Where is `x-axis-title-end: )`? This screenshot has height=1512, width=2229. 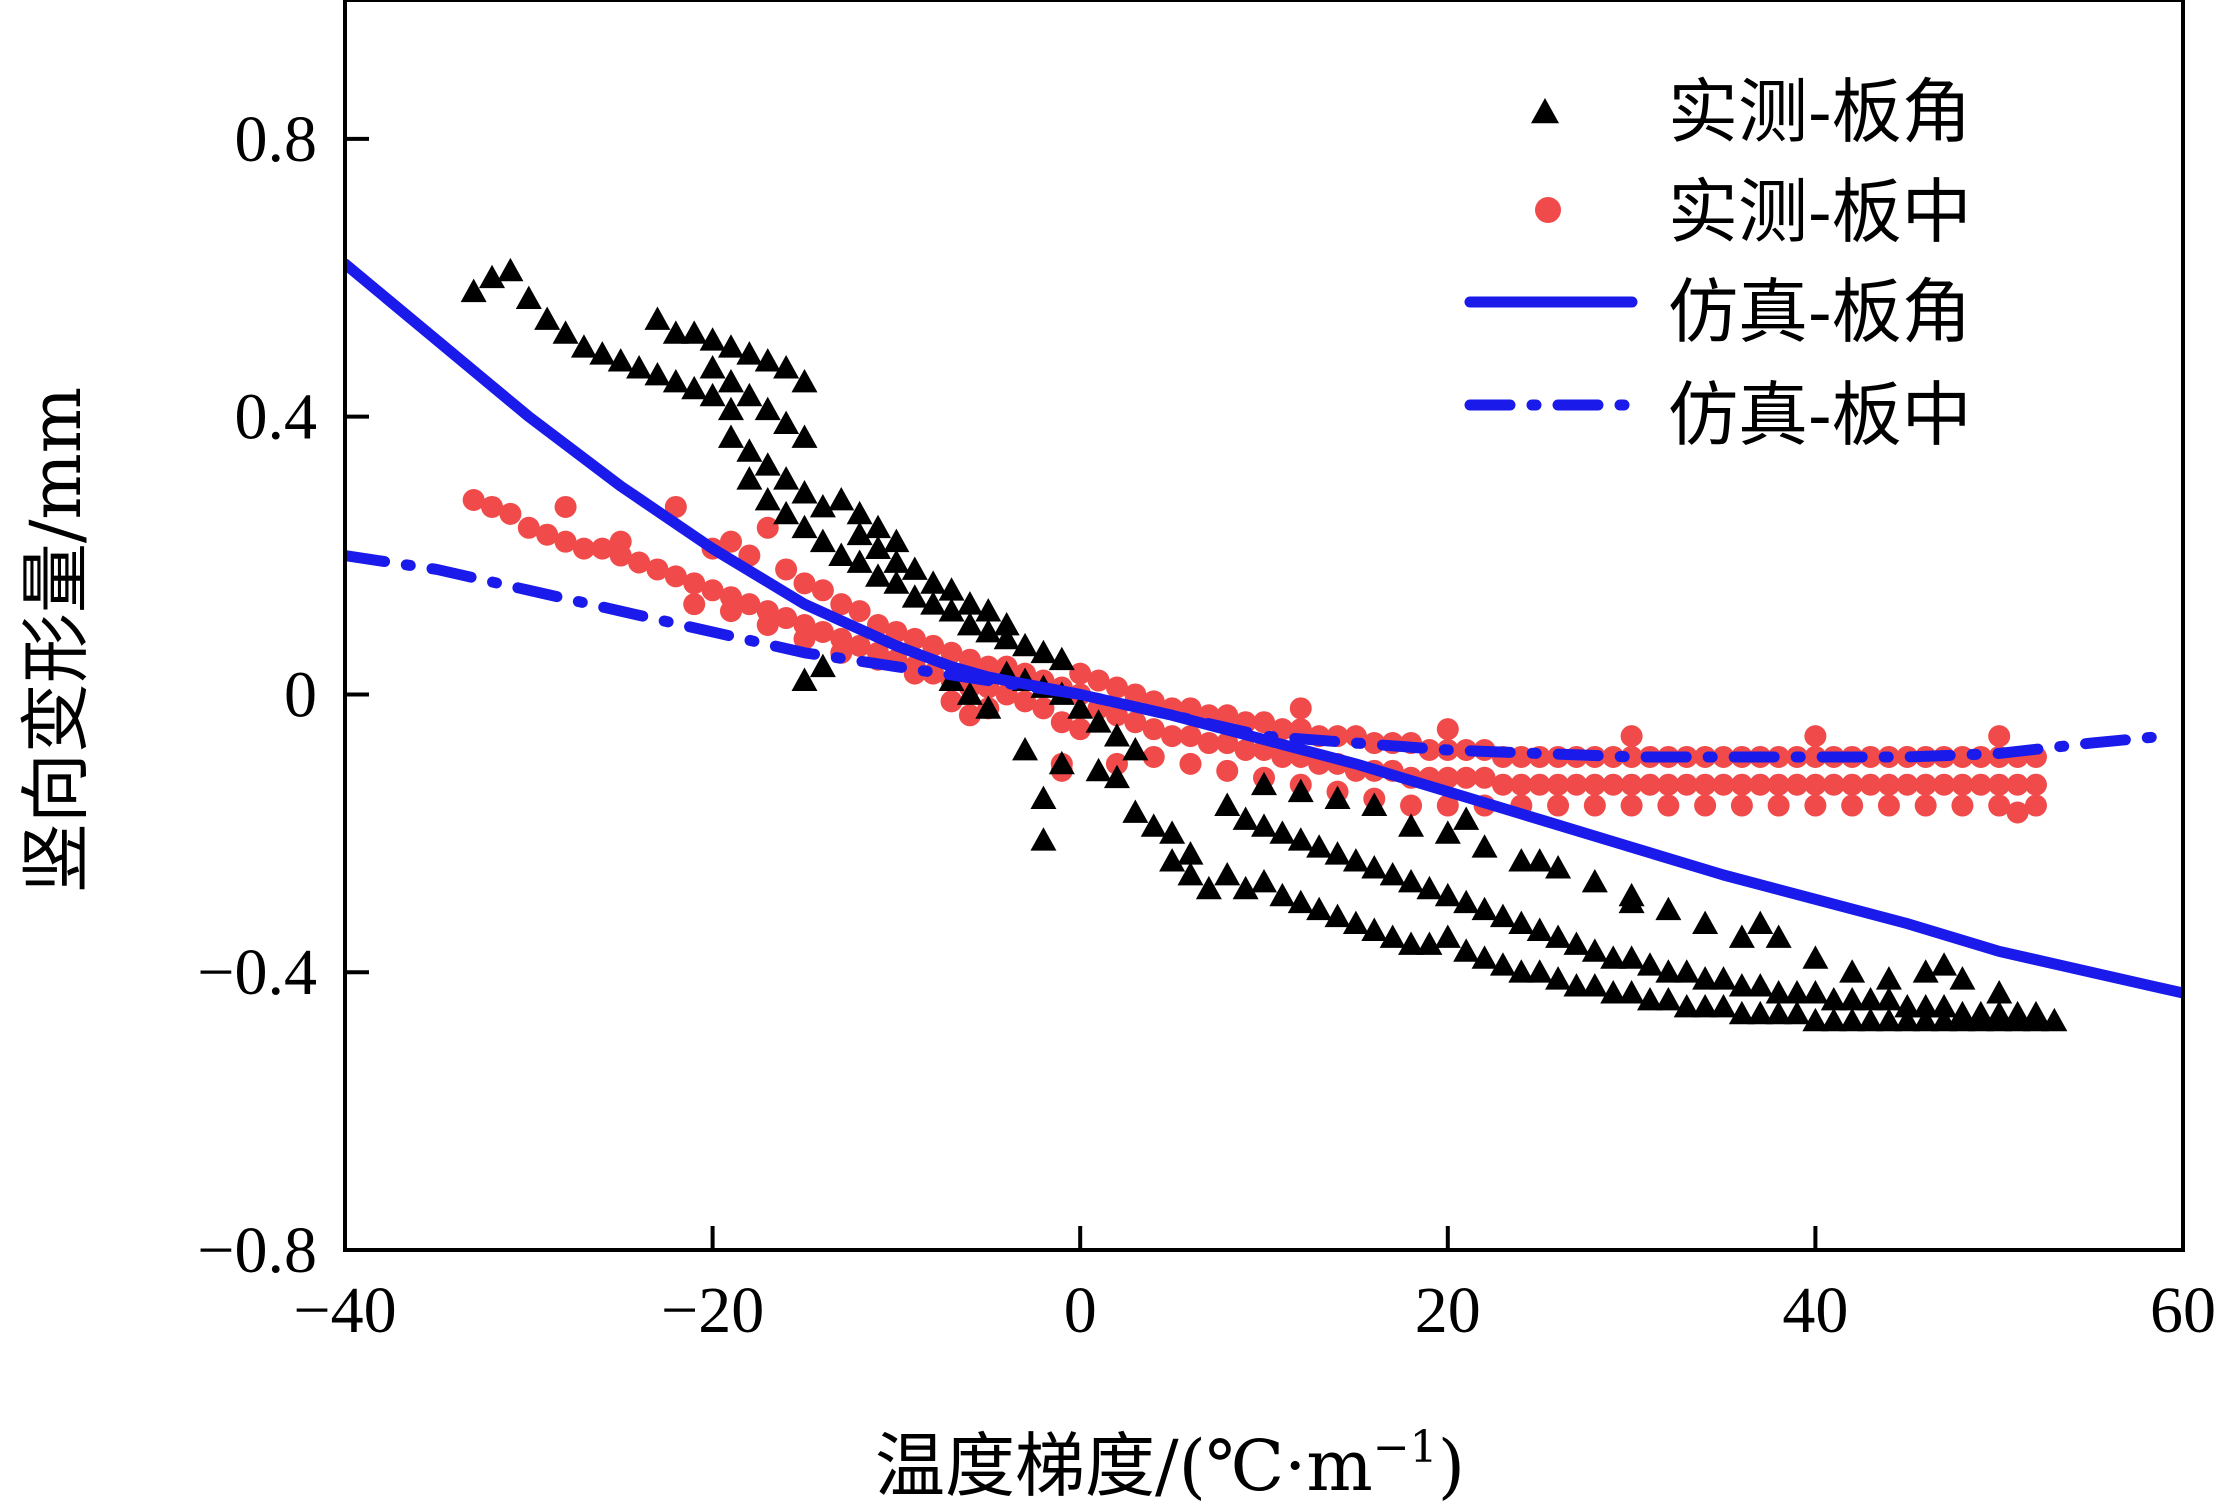
x-axis-title-end: ) is located at coordinates (1451, 1466).